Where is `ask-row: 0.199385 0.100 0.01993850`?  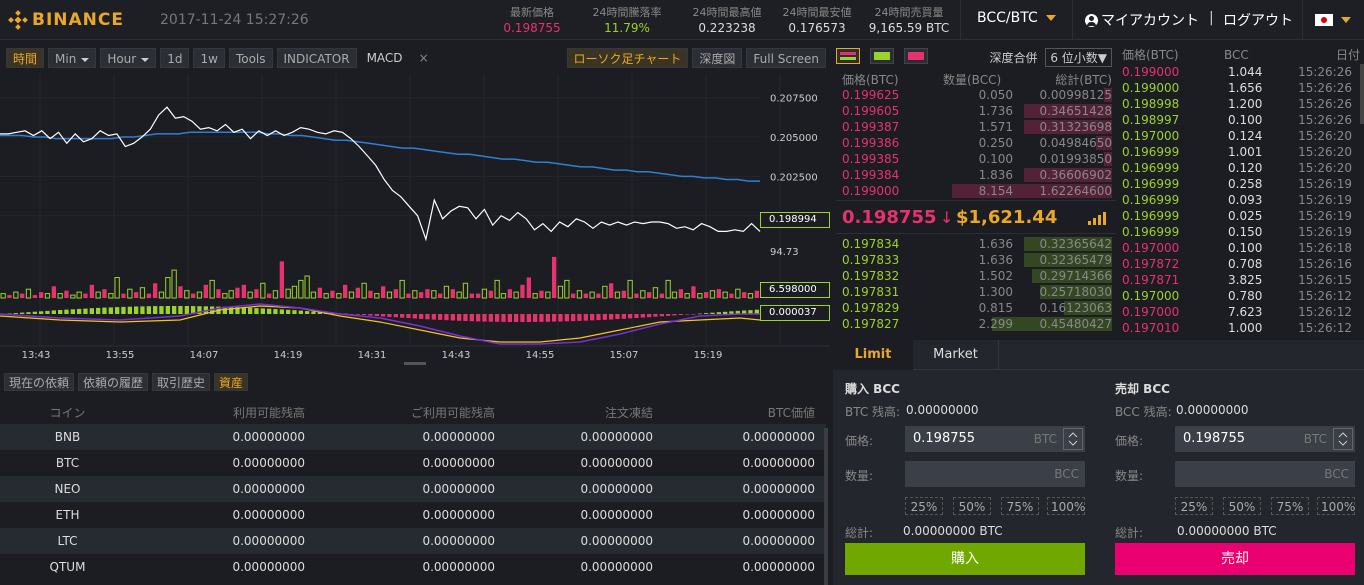 ask-row: 0.199385 0.100 0.01993850 is located at coordinates (974, 159).